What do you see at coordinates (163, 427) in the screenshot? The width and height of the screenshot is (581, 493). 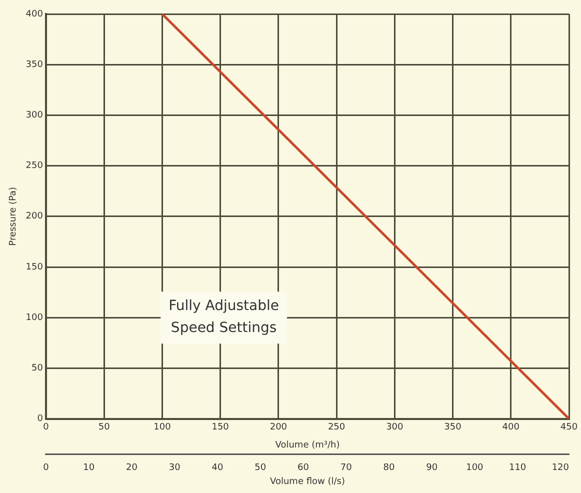 I see `x-tick-label: 100` at bounding box center [163, 427].